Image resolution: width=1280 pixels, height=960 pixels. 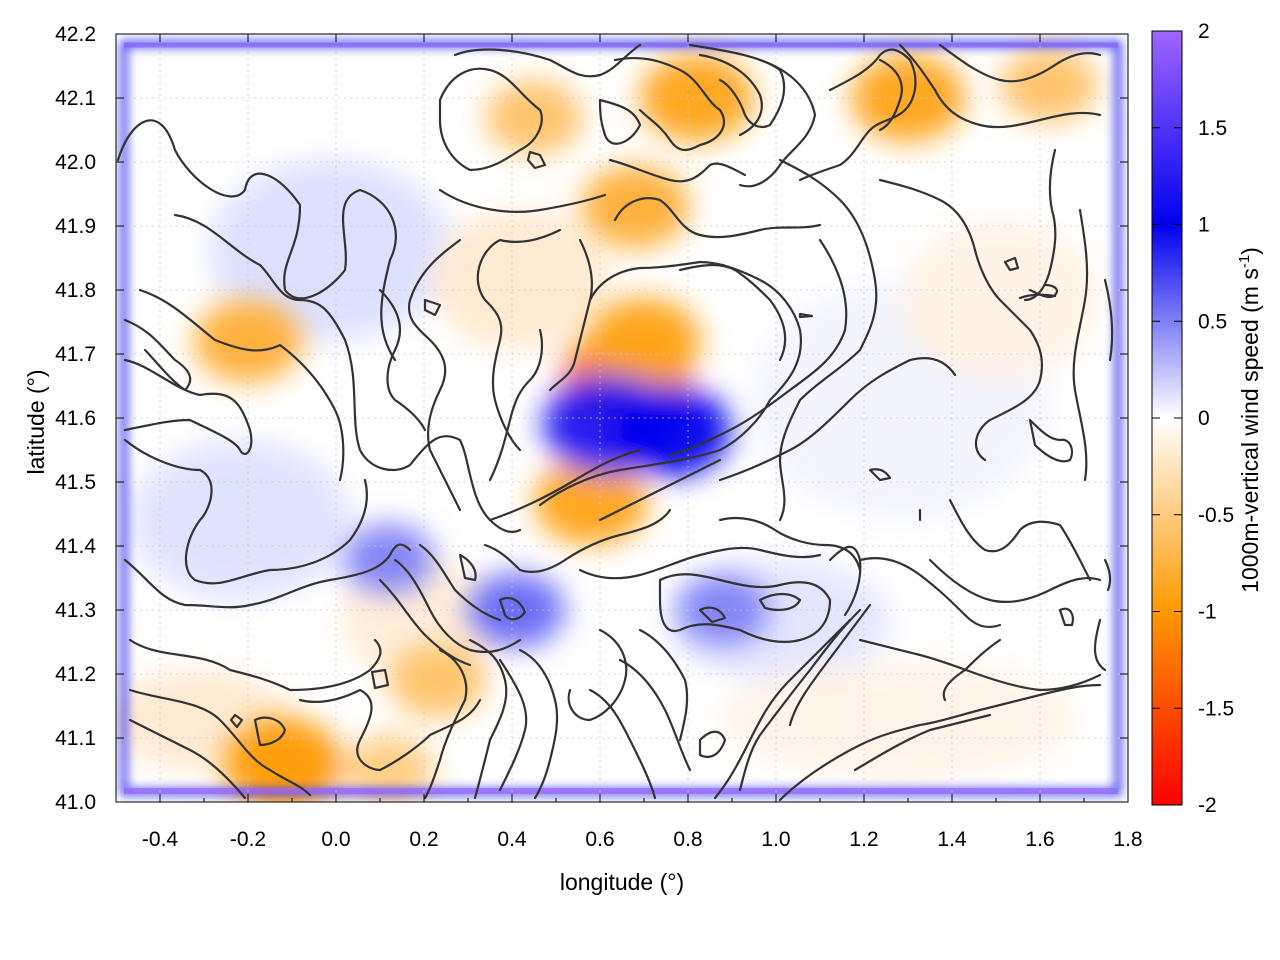 What do you see at coordinates (75, 226) in the screenshot?
I see `y-tick-label: 41.9` at bounding box center [75, 226].